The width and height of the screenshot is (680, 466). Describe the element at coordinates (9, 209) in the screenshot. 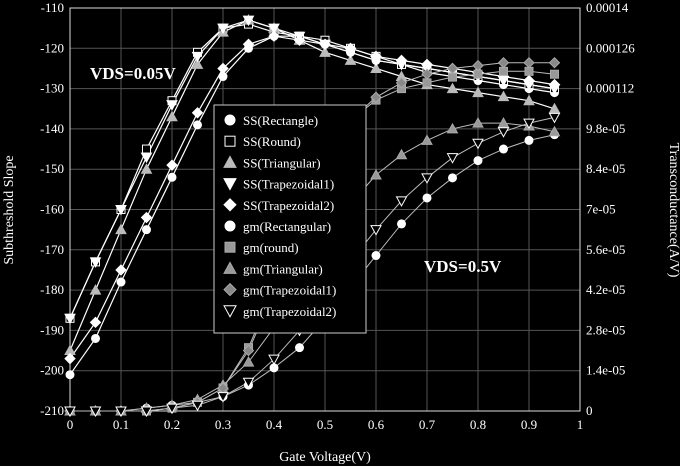

I see `y-axis-left-label: Subthreshold Slope` at that location.